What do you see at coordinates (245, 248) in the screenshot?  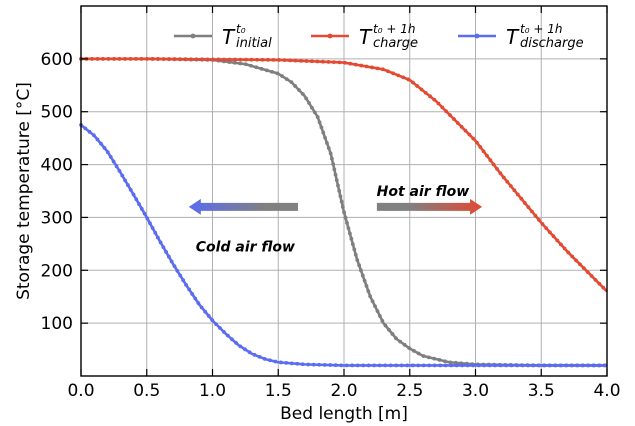 I see `cold-air-flow-label: Cold air flow` at bounding box center [245, 248].